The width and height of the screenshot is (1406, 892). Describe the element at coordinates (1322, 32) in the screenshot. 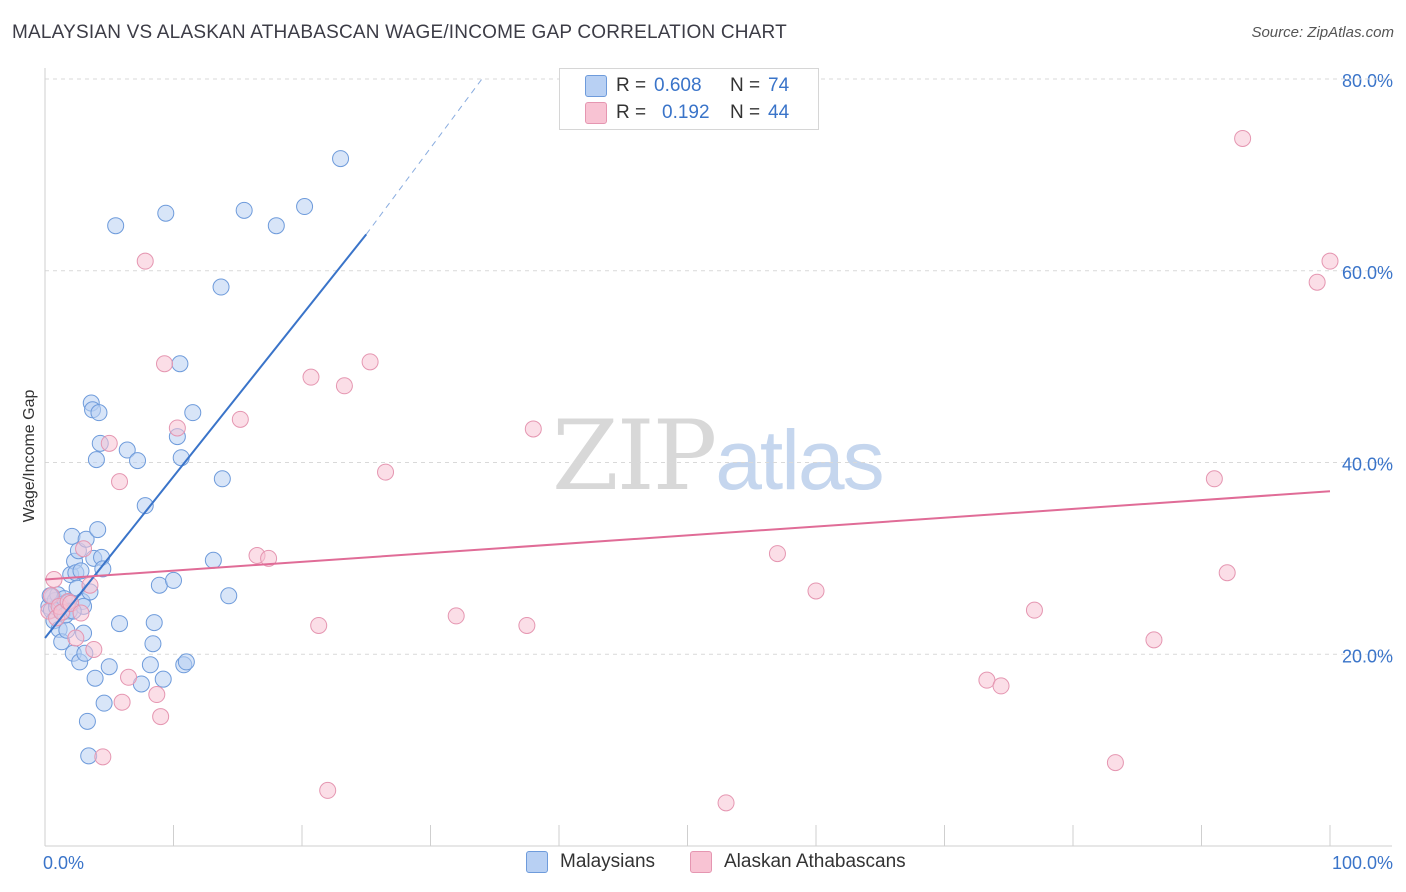

I see `source-label: Source: ZipAtlas.com` at that location.